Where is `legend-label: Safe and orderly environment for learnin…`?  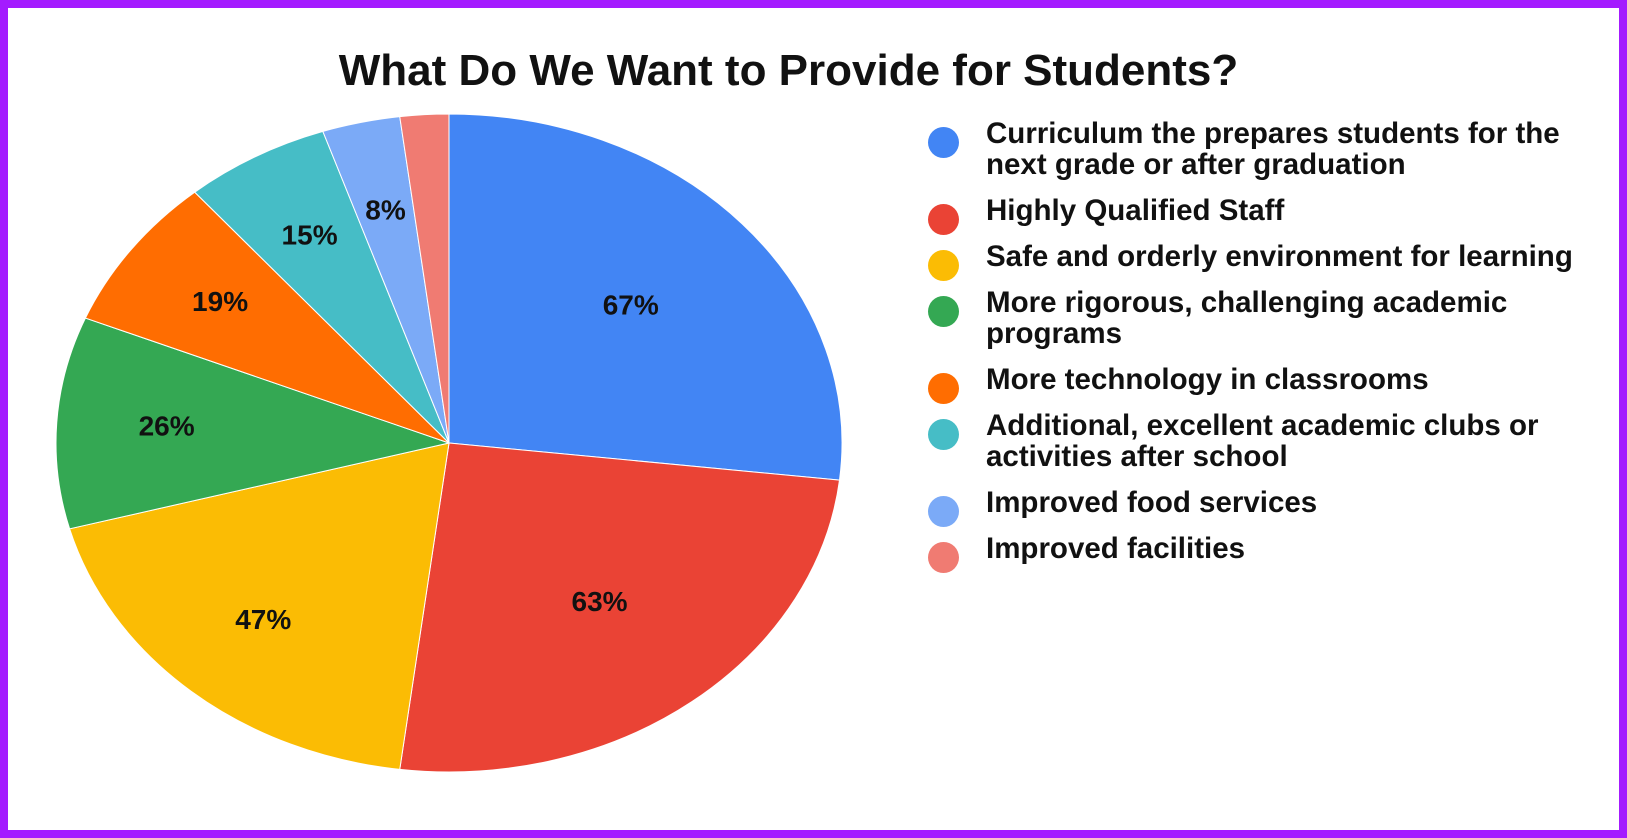 legend-label: Safe and orderly environment for learnin… is located at coordinates (1279, 256).